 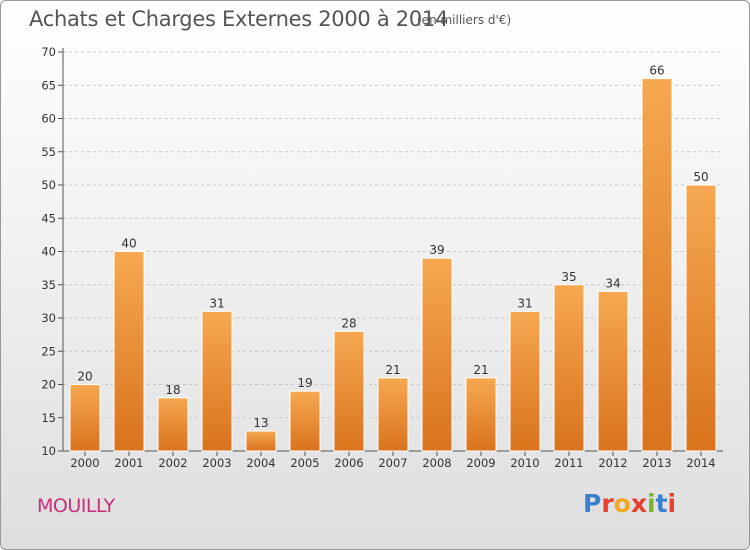 What do you see at coordinates (260, 423) in the screenshot?
I see `value-label-2004: 13` at bounding box center [260, 423].